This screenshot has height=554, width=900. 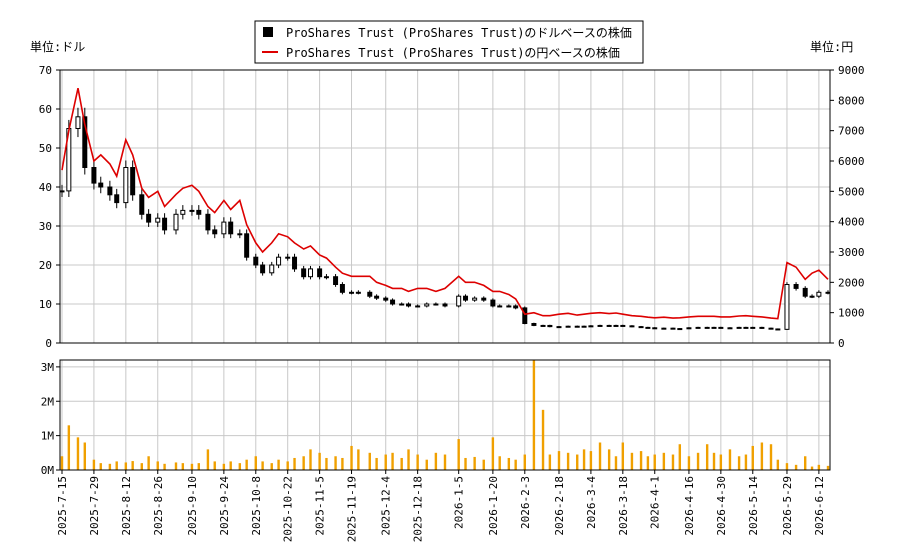 I want to click on x-tick-label: 2026-1-5, so click(x=459, y=502).